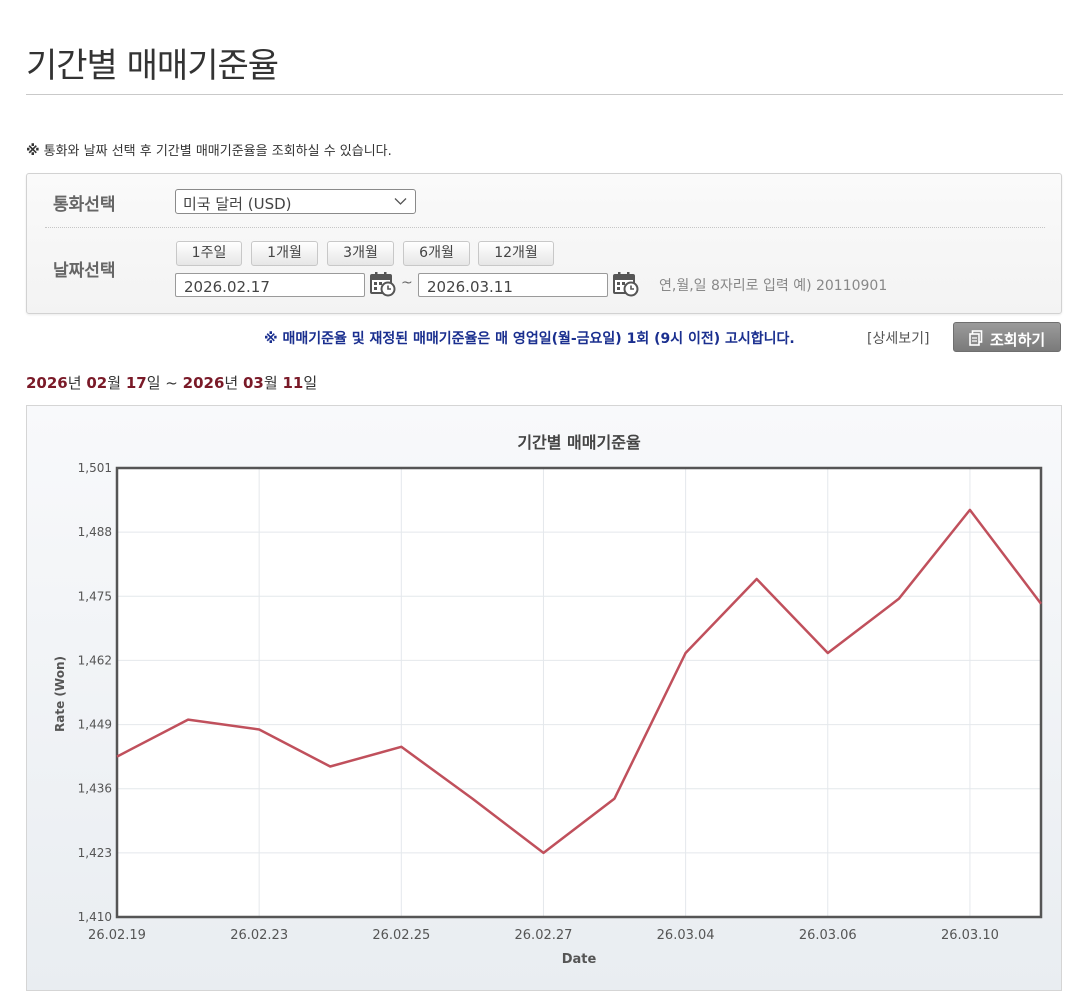  What do you see at coordinates (773, 286) in the screenshot?
I see `date-format-hint: 연,월,일 8자리로 입력 예) 20110901` at bounding box center [773, 286].